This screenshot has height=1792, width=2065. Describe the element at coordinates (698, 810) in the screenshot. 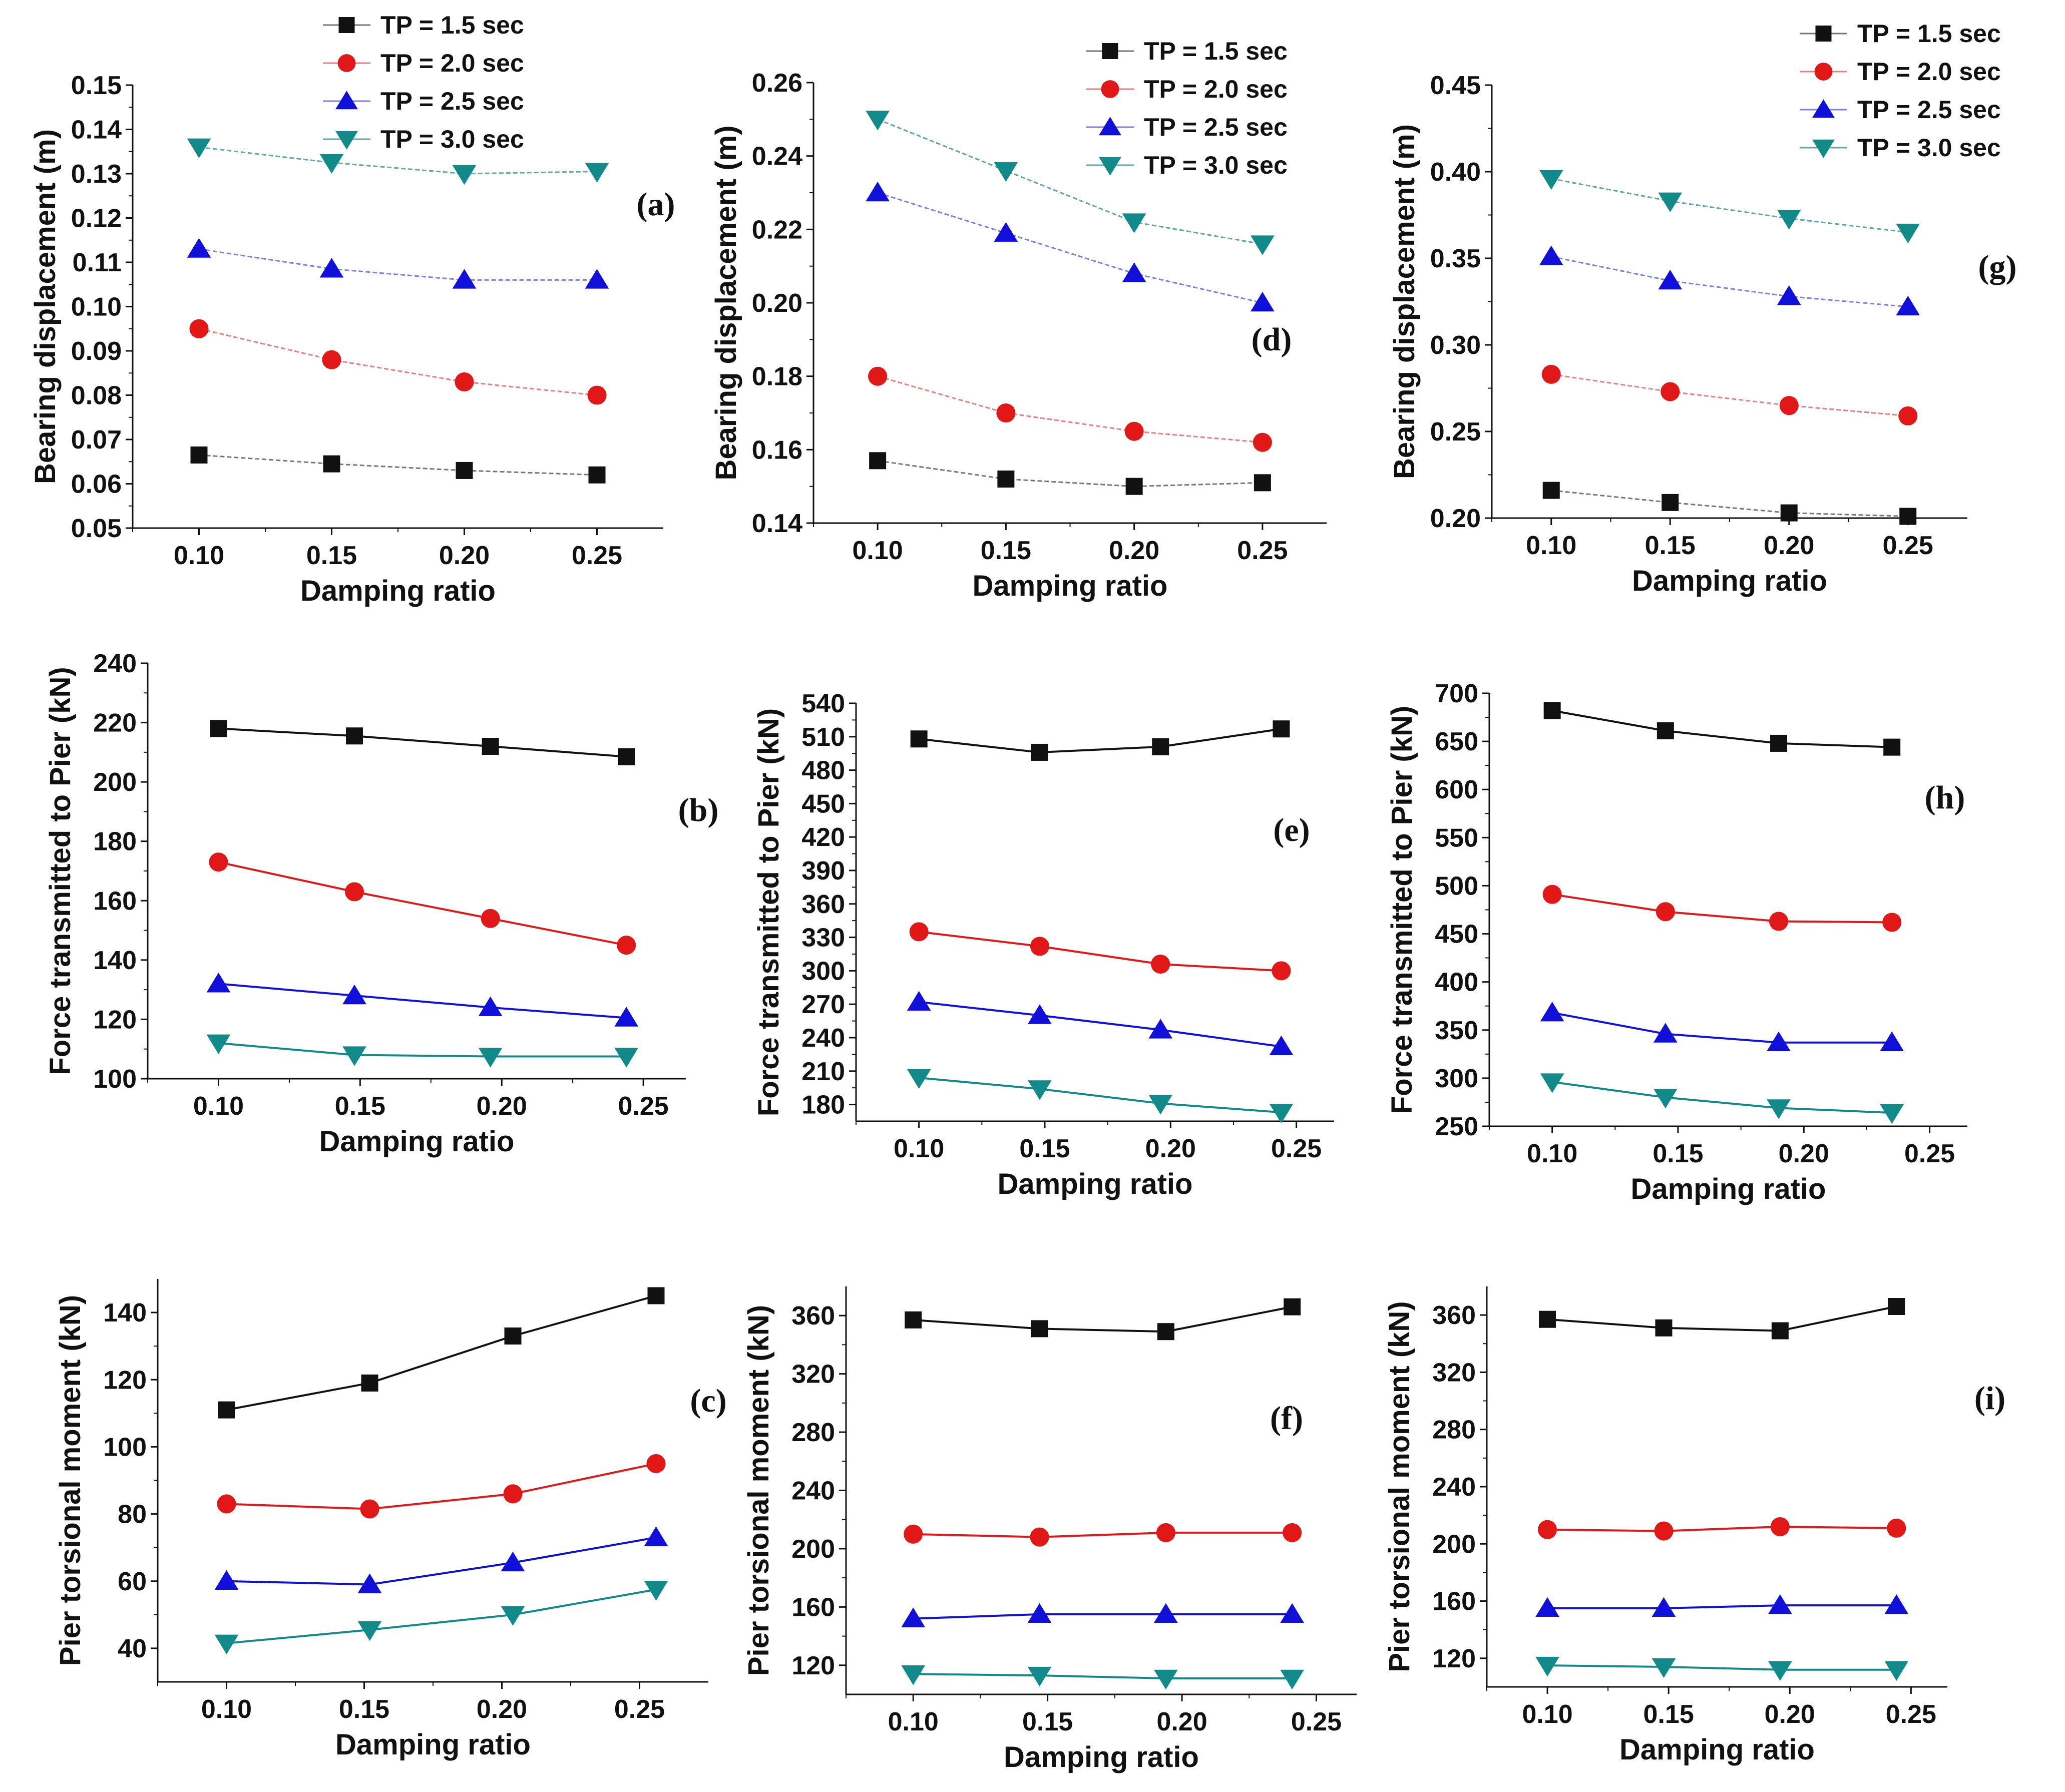

I see `panel-label: (b)` at that location.